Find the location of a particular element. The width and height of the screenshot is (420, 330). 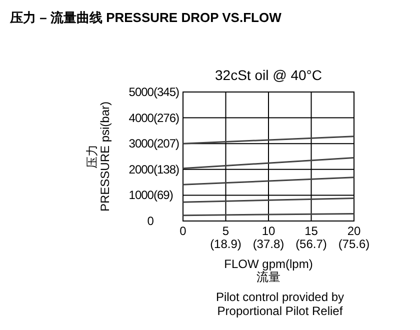

text: Pilot control provided by Proportional Pilot Relief is located at coordinates (280, 304).